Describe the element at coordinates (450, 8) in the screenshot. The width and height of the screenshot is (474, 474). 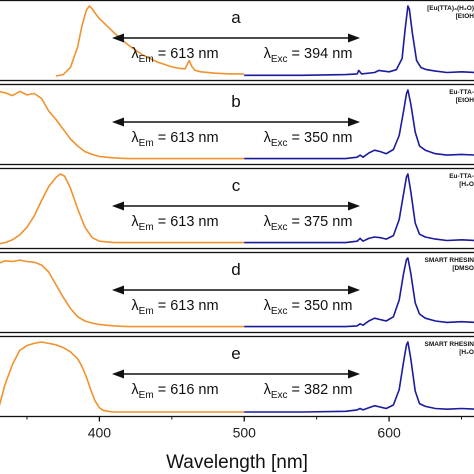
I see `sample-label-line: [Eu(TTA)₃(H₂O)` at that location.